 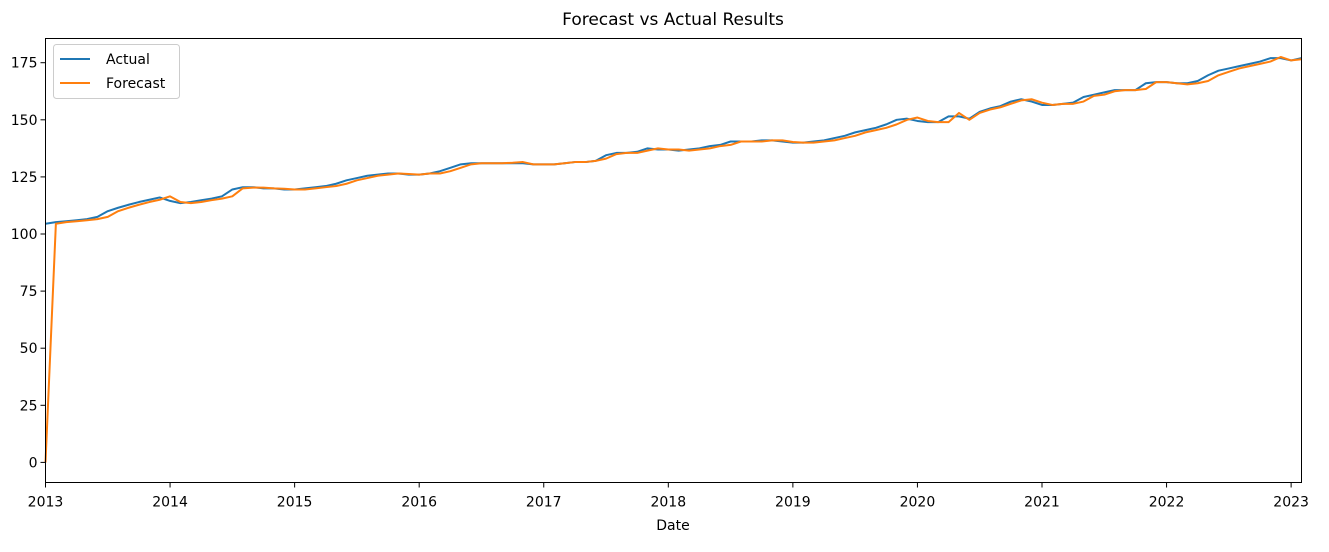 I want to click on y-tick-label: 150, so click(x=24, y=121).